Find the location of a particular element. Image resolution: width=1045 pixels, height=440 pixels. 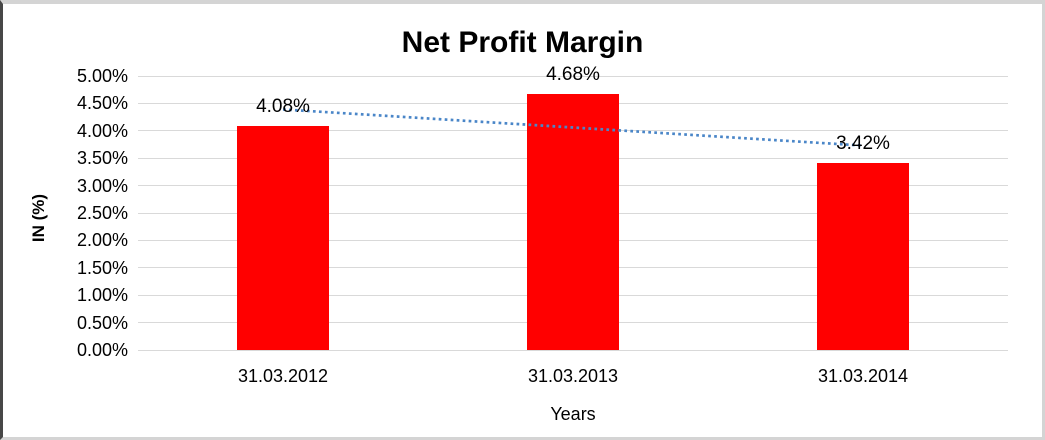

y-tick-label: 5.00% is located at coordinates (102, 76).